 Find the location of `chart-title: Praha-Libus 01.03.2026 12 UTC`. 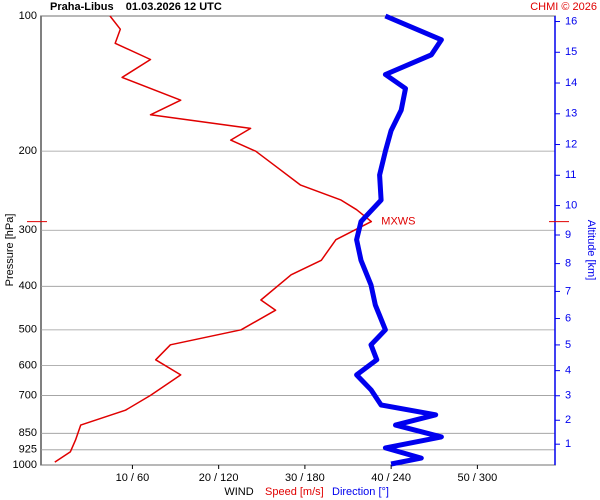

chart-title: Praha-Libus 01.03.2026 12 UTC is located at coordinates (136, 7).